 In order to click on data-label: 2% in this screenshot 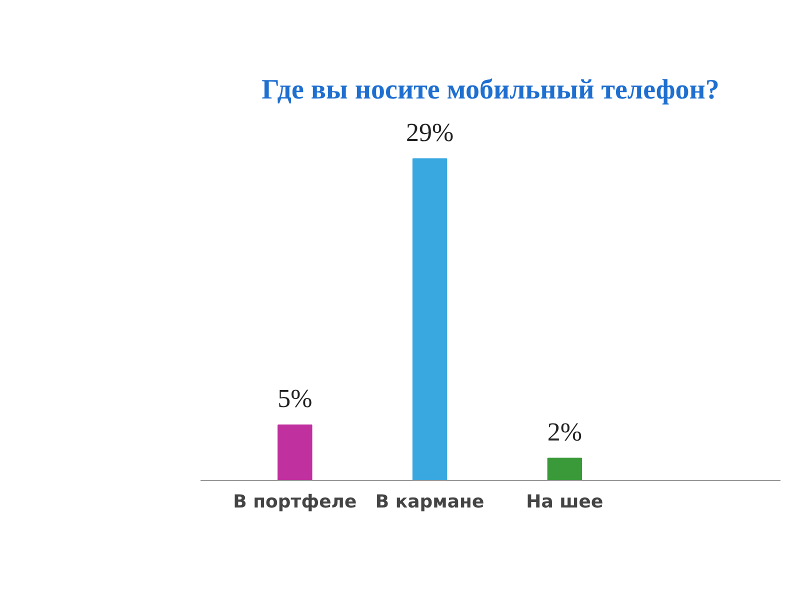, I will do `click(564, 431)`.